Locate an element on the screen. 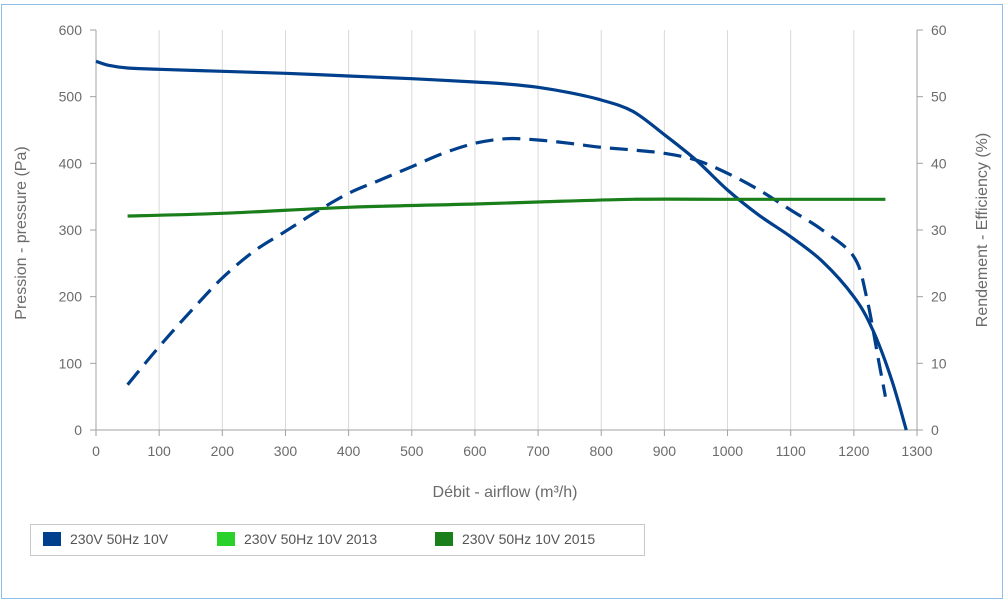 This screenshot has height=601, width=1006. x-tick-label: 800 is located at coordinates (602, 451).